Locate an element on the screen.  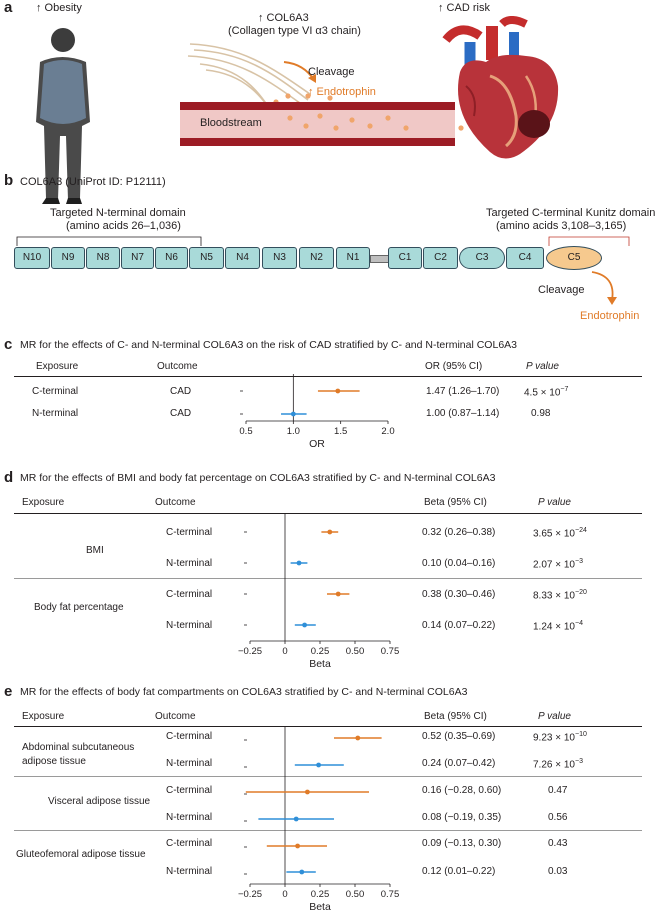
panel-e-g3r1-estimate: 0.09 (−0.13, 0.30) is located at coordinates (462, 843).